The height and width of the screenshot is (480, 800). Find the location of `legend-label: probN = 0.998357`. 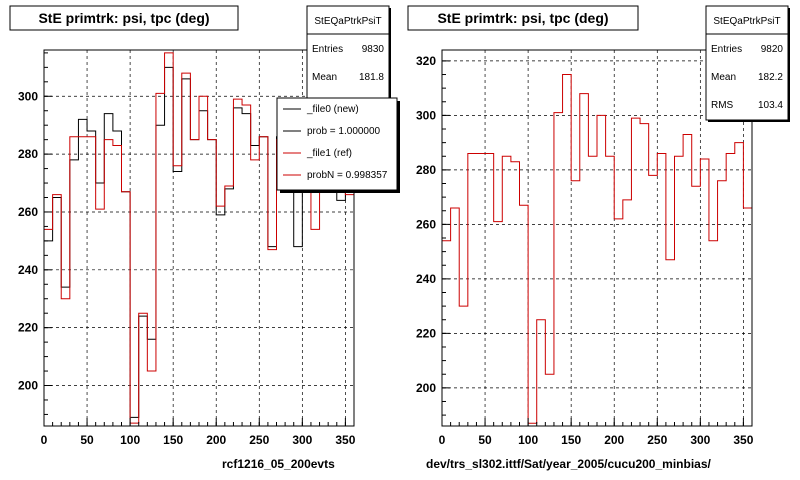

legend-label: probN = 0.998357 is located at coordinates (347, 175).